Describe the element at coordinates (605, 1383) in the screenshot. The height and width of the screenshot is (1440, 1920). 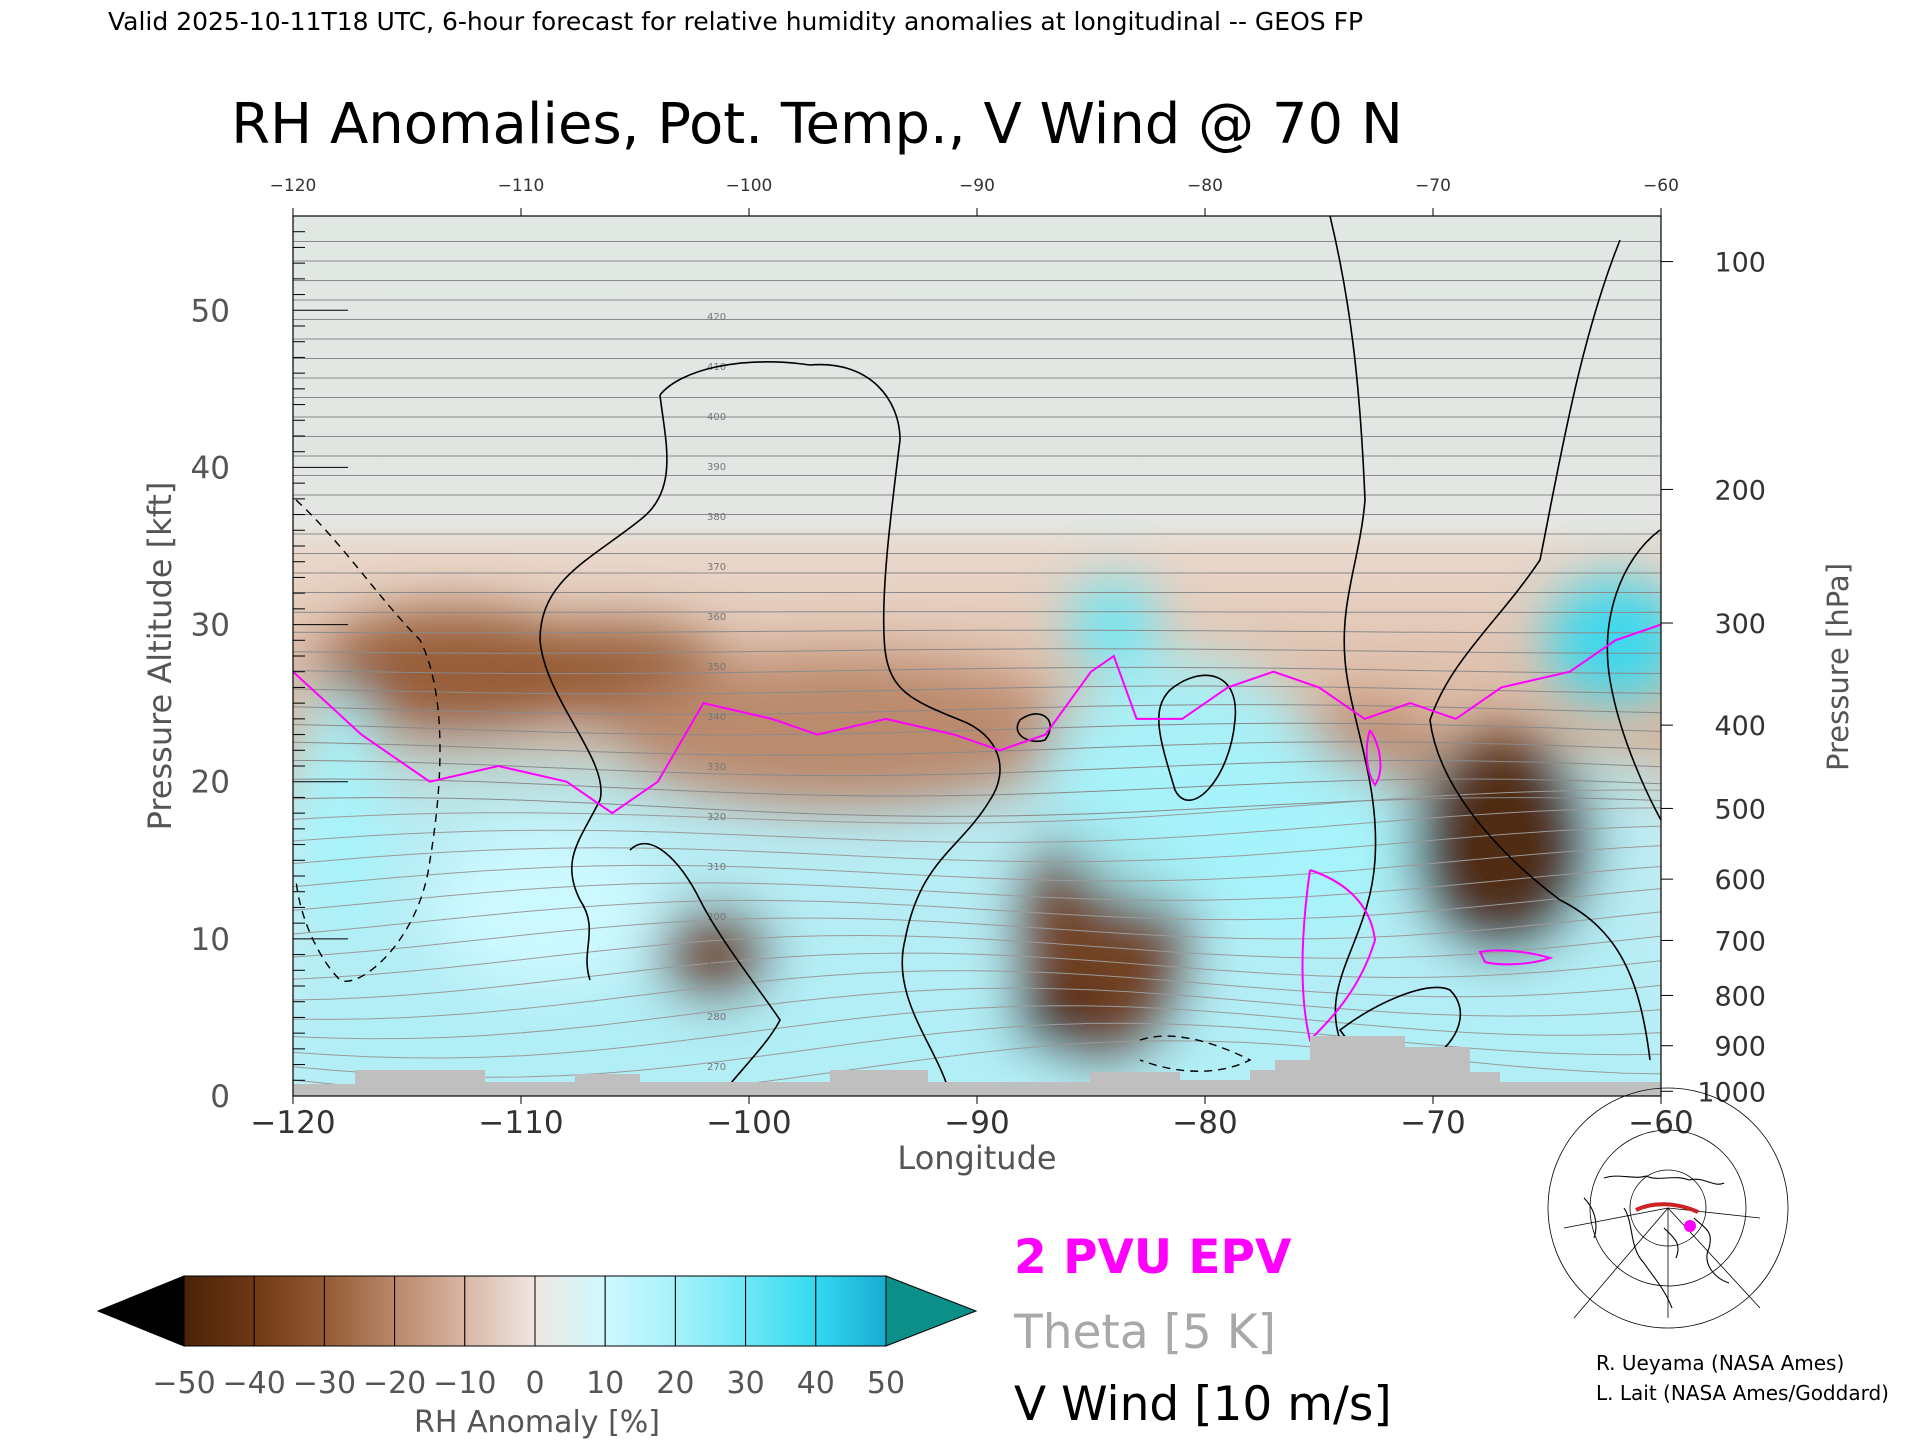
I see `colorbar-tick-label-6: 10` at that location.